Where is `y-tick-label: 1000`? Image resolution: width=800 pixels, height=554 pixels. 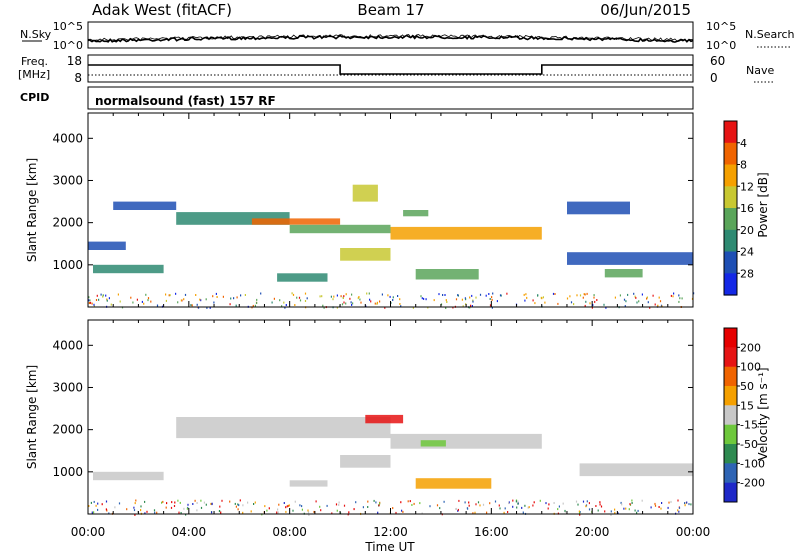 y-tick-label: 1000 is located at coordinates (67, 472).